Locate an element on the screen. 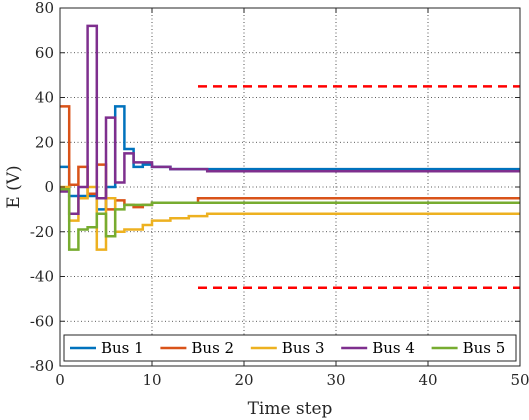 Image resolution: width=529 pixels, height=420 pixels. y-tick-label: 60 is located at coordinates (44, 53).